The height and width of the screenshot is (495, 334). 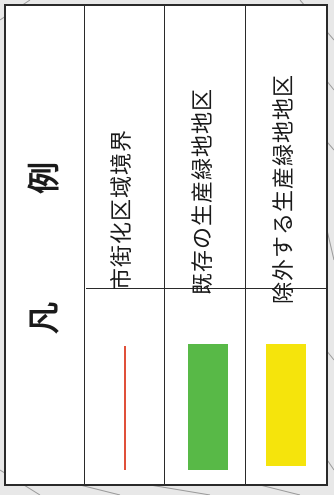 I want to click on row-divider, so click(x=206, y=288).